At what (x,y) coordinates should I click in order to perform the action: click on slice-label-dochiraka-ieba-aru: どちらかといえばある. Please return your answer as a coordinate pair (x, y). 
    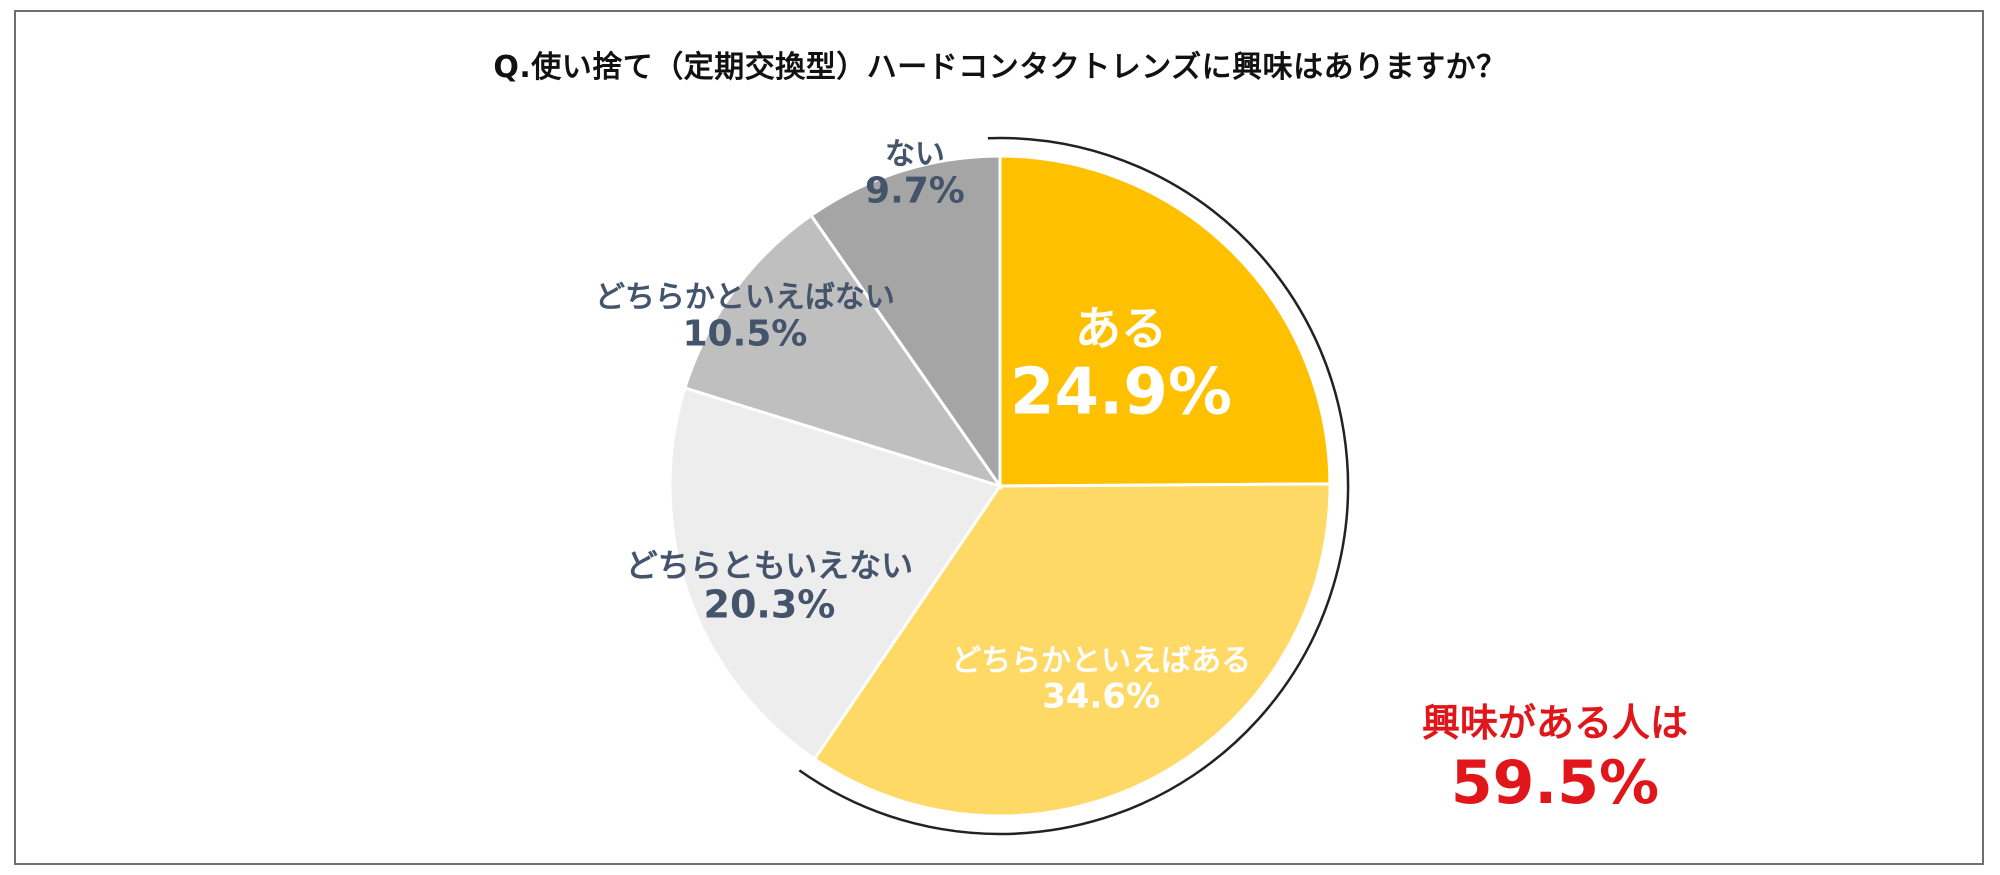
    Looking at the image, I should click on (1101, 661).